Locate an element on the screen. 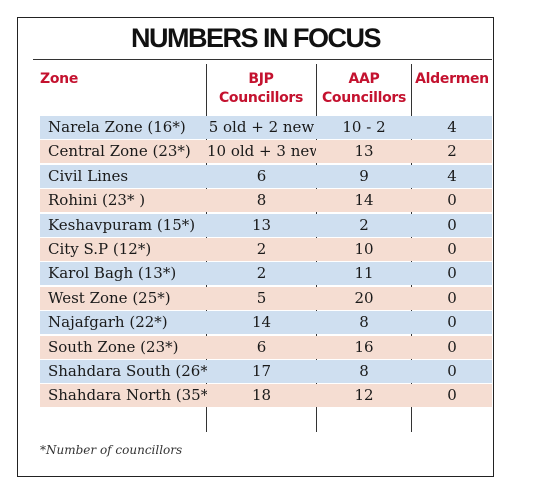  zone-cell: Narela Zone (16*) is located at coordinates (117, 127).